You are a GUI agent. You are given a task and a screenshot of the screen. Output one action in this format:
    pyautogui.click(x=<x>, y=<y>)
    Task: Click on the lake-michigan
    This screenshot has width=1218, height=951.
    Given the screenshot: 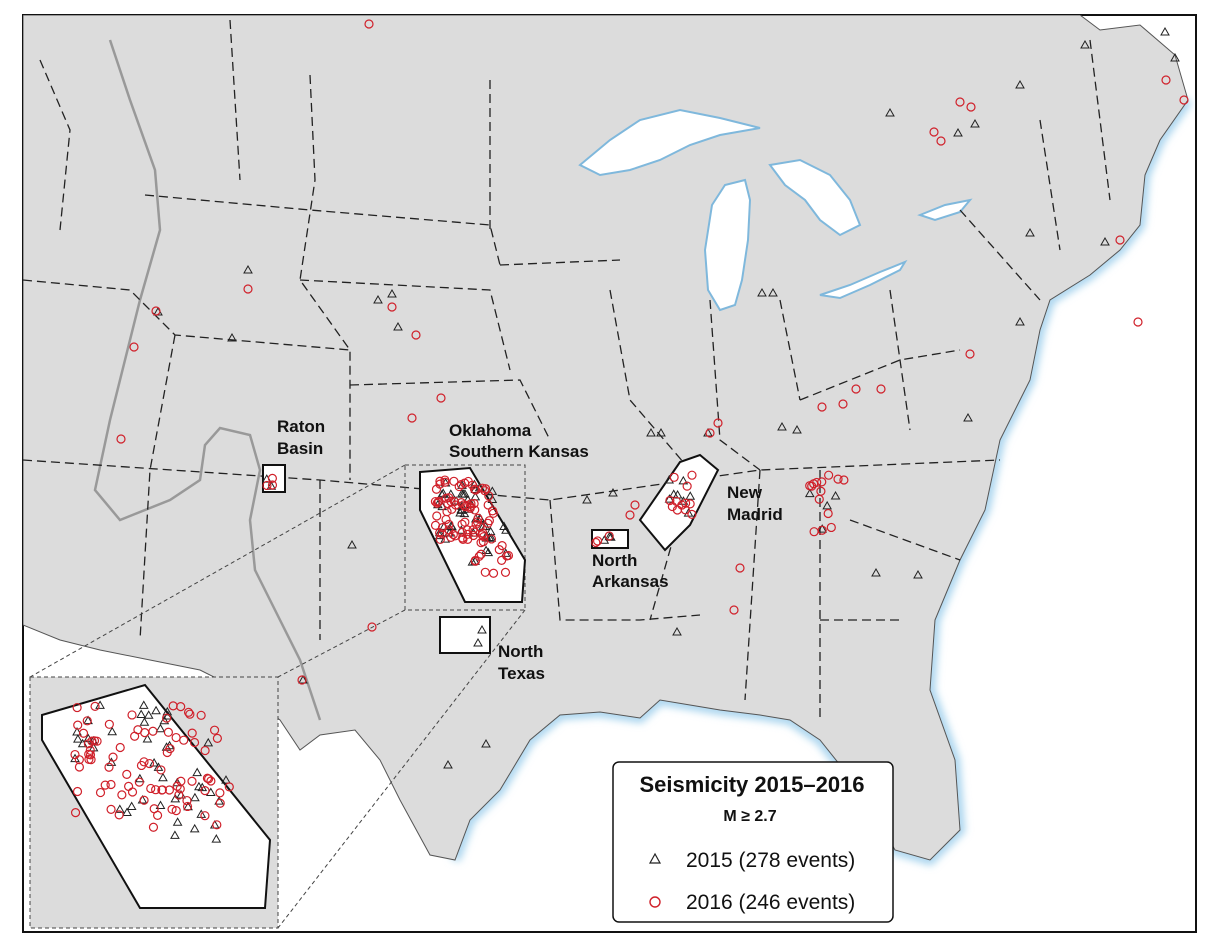 What is the action you would take?
    pyautogui.click(x=727, y=245)
    